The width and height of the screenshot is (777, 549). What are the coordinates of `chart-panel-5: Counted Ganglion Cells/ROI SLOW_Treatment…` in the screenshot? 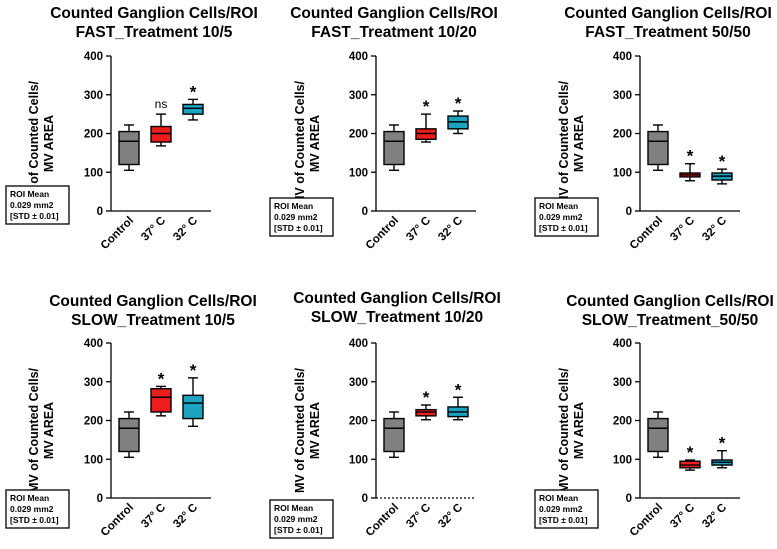 It's located at (385, 414).